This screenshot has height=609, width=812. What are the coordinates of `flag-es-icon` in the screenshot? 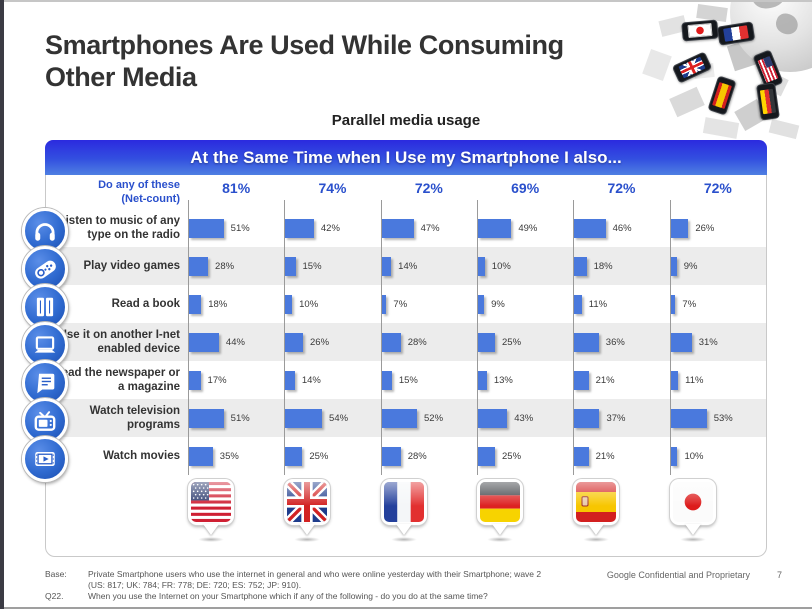 It's located at (596, 502).